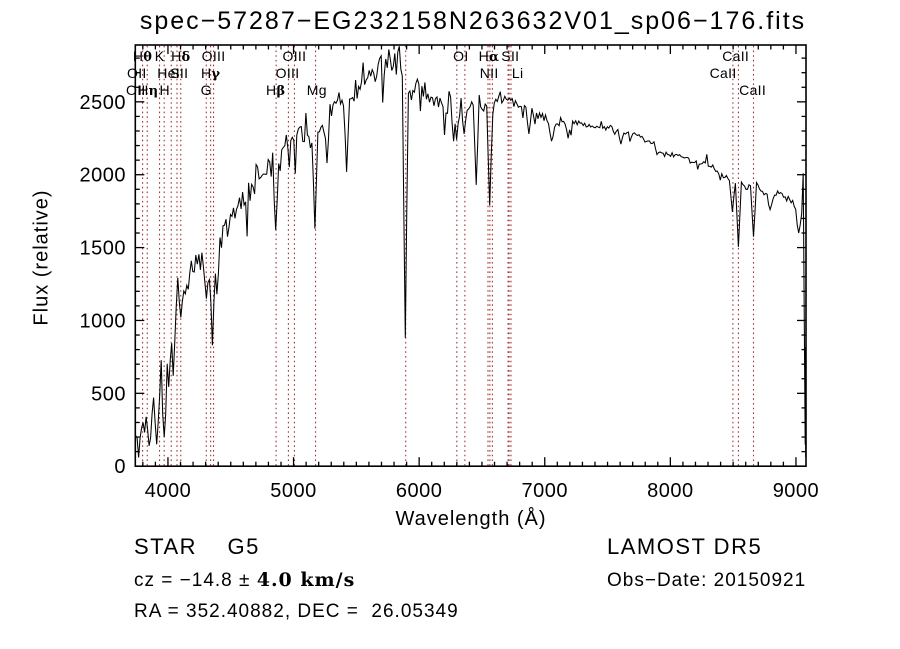 Image resolution: width=900 pixels, height=649 pixels. What do you see at coordinates (168, 491) in the screenshot?
I see `x-tick-label: 4000` at bounding box center [168, 491].